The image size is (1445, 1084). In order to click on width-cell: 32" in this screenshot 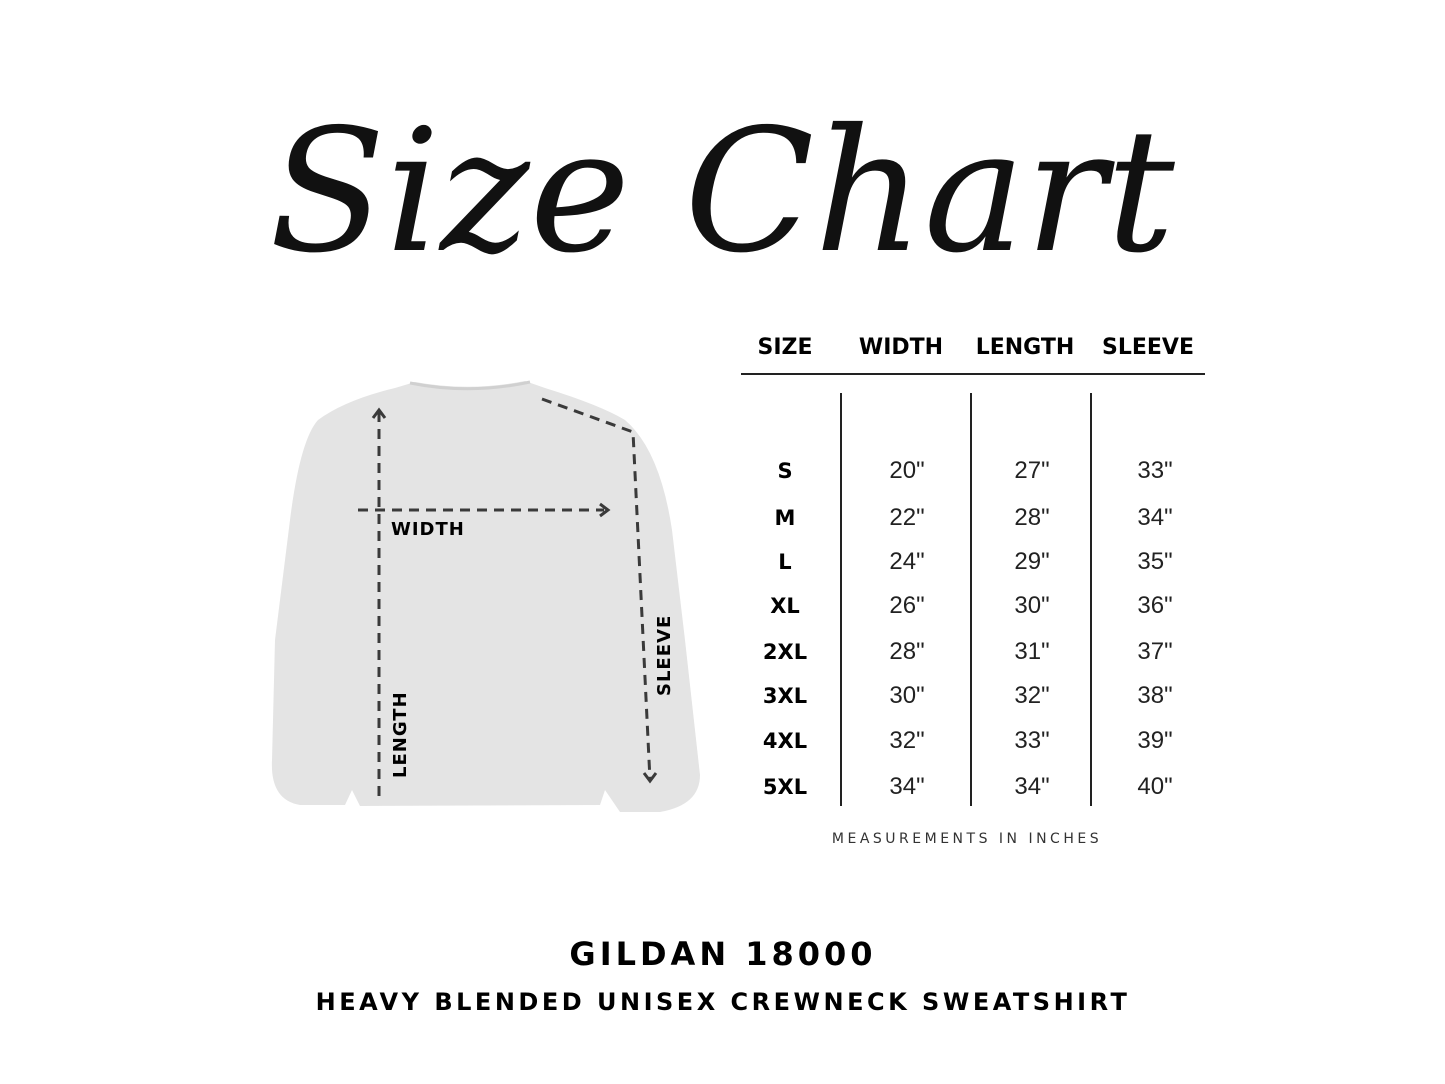, I will do `click(906, 740)`.